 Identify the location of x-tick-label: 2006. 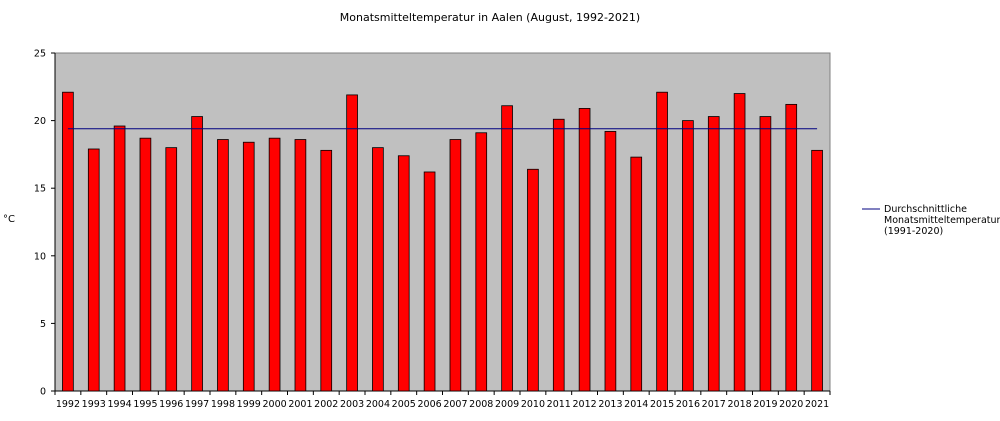
(429, 404).